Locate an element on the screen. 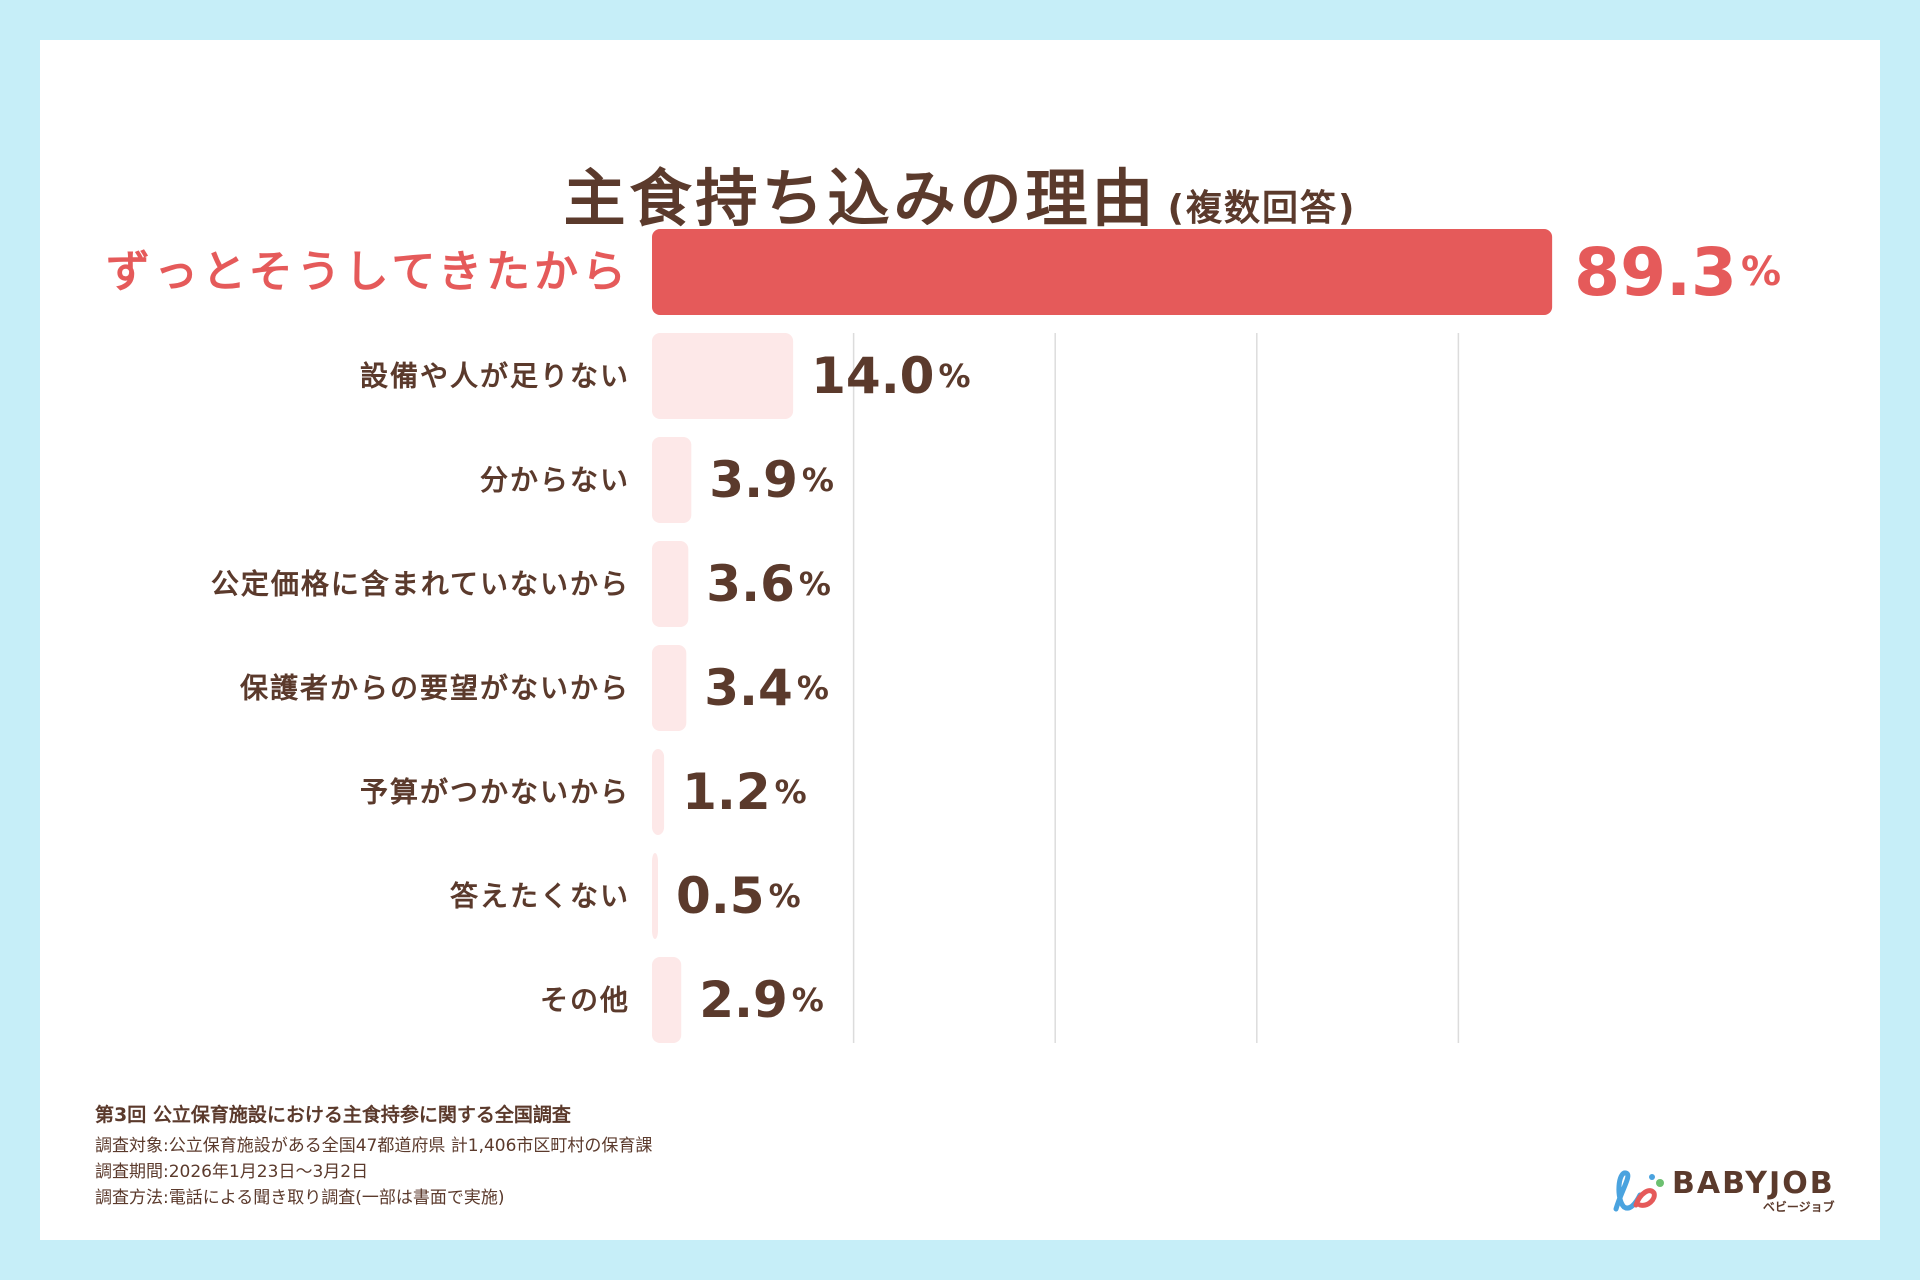 The image size is (1920, 1280). value-label: 3.4% is located at coordinates (766, 688).